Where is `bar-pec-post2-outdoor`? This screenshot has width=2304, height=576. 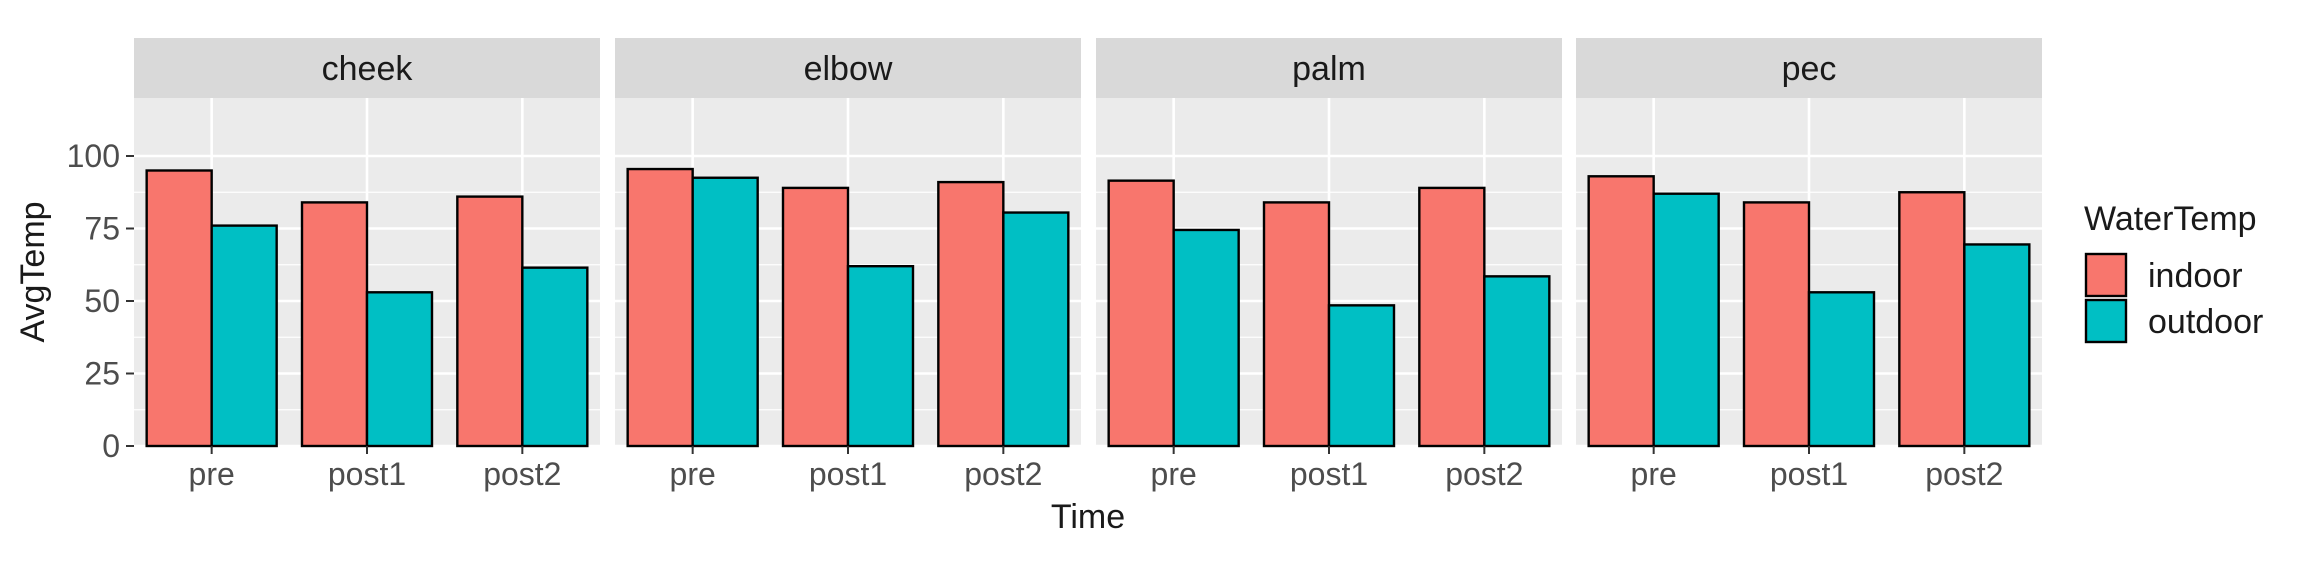 bar-pec-post2-outdoor is located at coordinates (1997, 345).